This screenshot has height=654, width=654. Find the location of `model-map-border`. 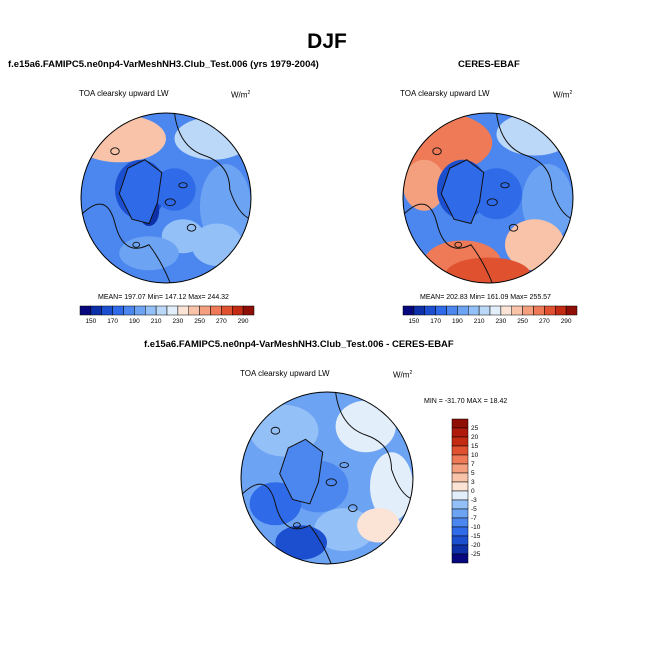

model-map-border is located at coordinates (166, 198).